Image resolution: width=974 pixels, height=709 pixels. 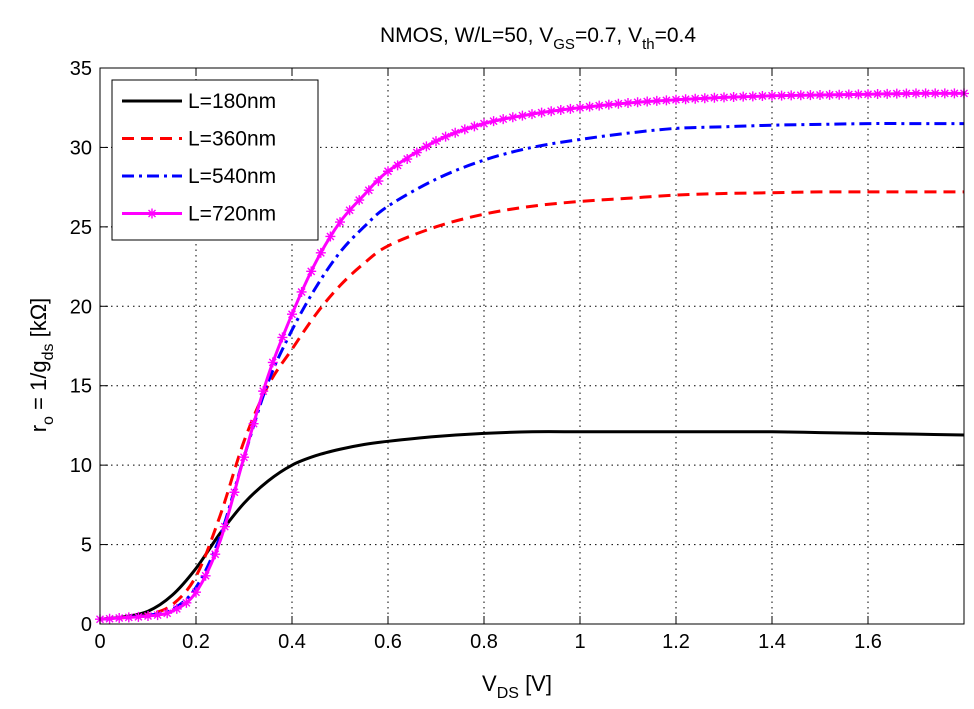 What do you see at coordinates (86, 546) in the screenshot?
I see `y-tick-label: 5` at bounding box center [86, 546].